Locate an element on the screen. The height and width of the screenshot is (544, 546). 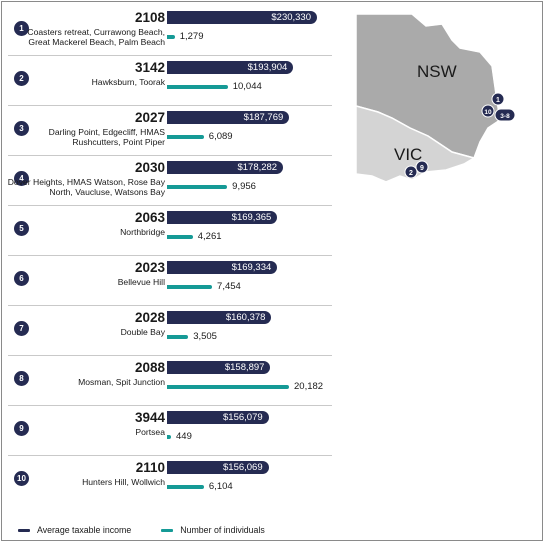
state-map: NSW VIC 1 10 3-8 2 9 is located at coordinates (449, 104).